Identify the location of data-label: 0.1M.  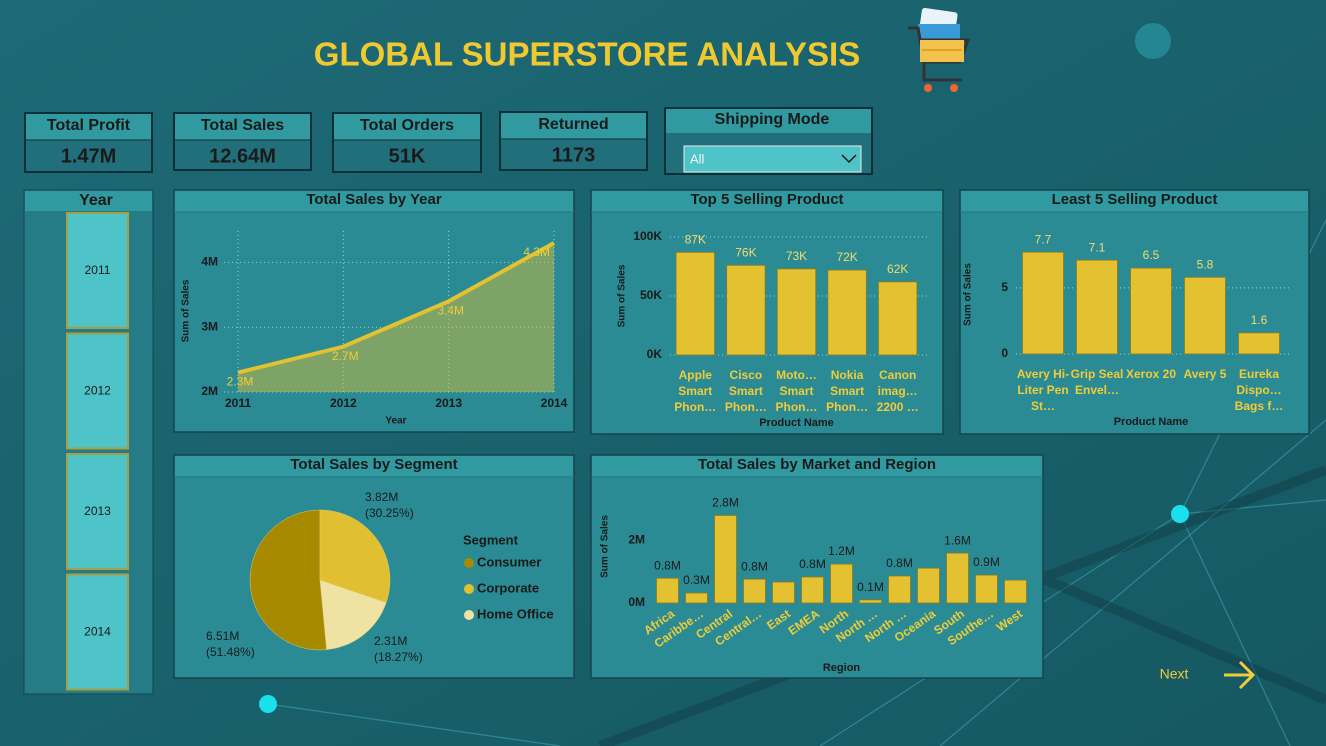
(870, 587).